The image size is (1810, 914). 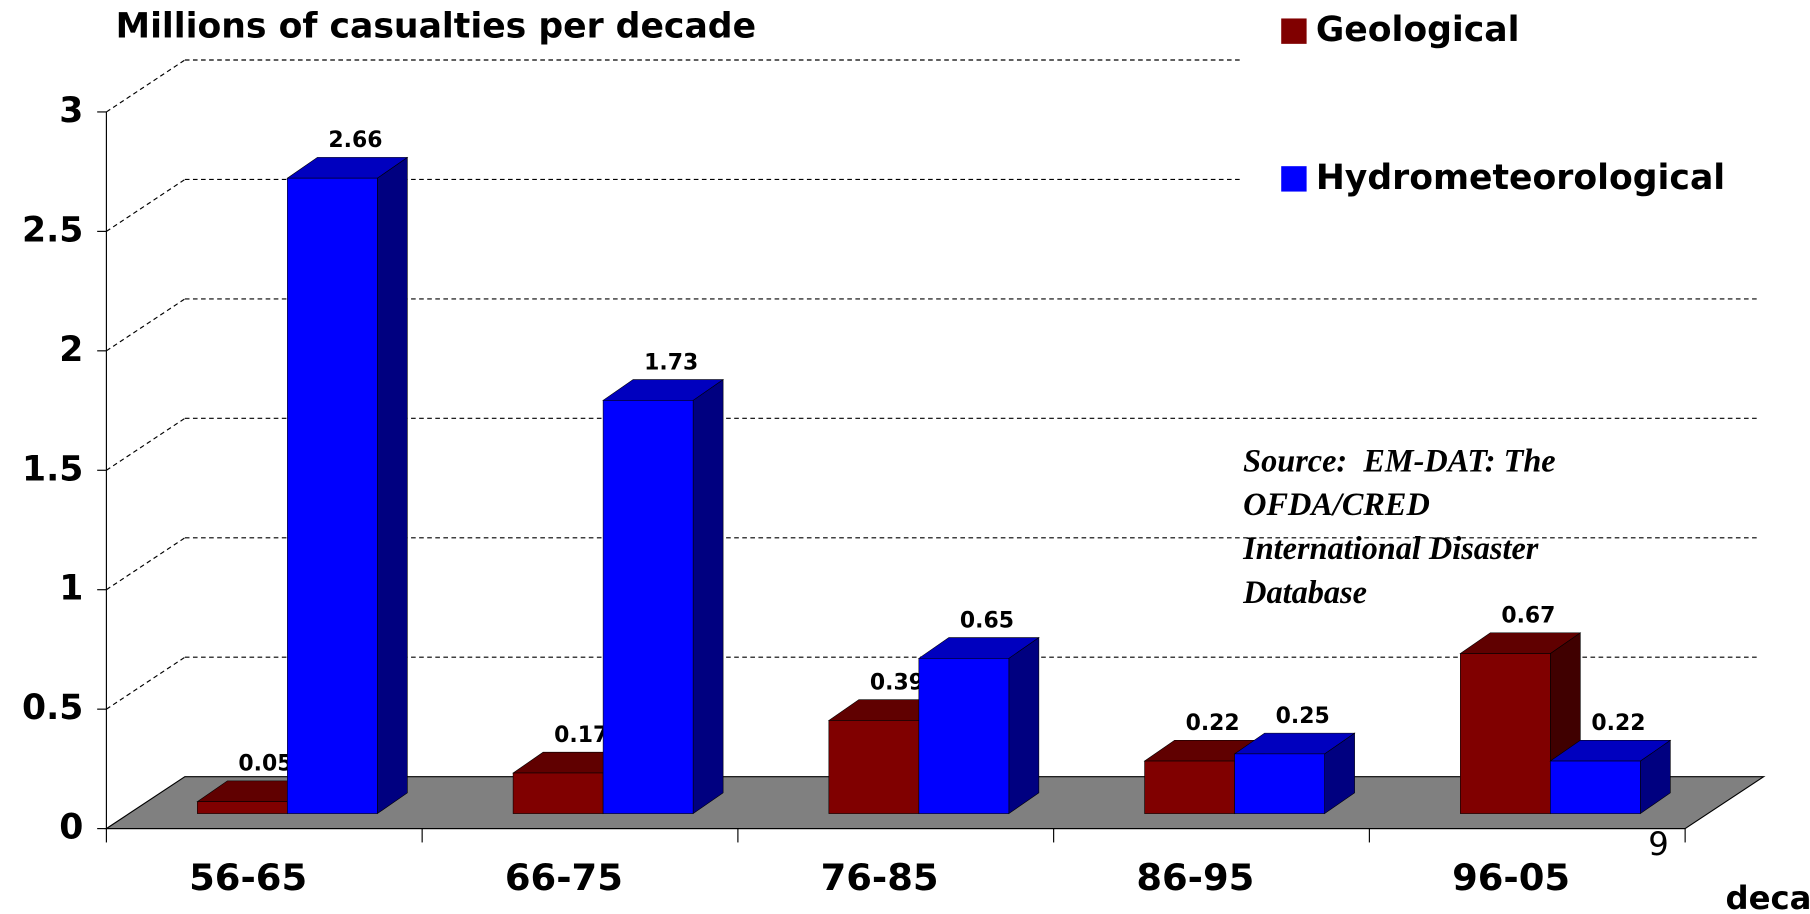 What do you see at coordinates (1399, 460) in the screenshot?
I see `annotation-line: Source: EM-DAT: The` at bounding box center [1399, 460].